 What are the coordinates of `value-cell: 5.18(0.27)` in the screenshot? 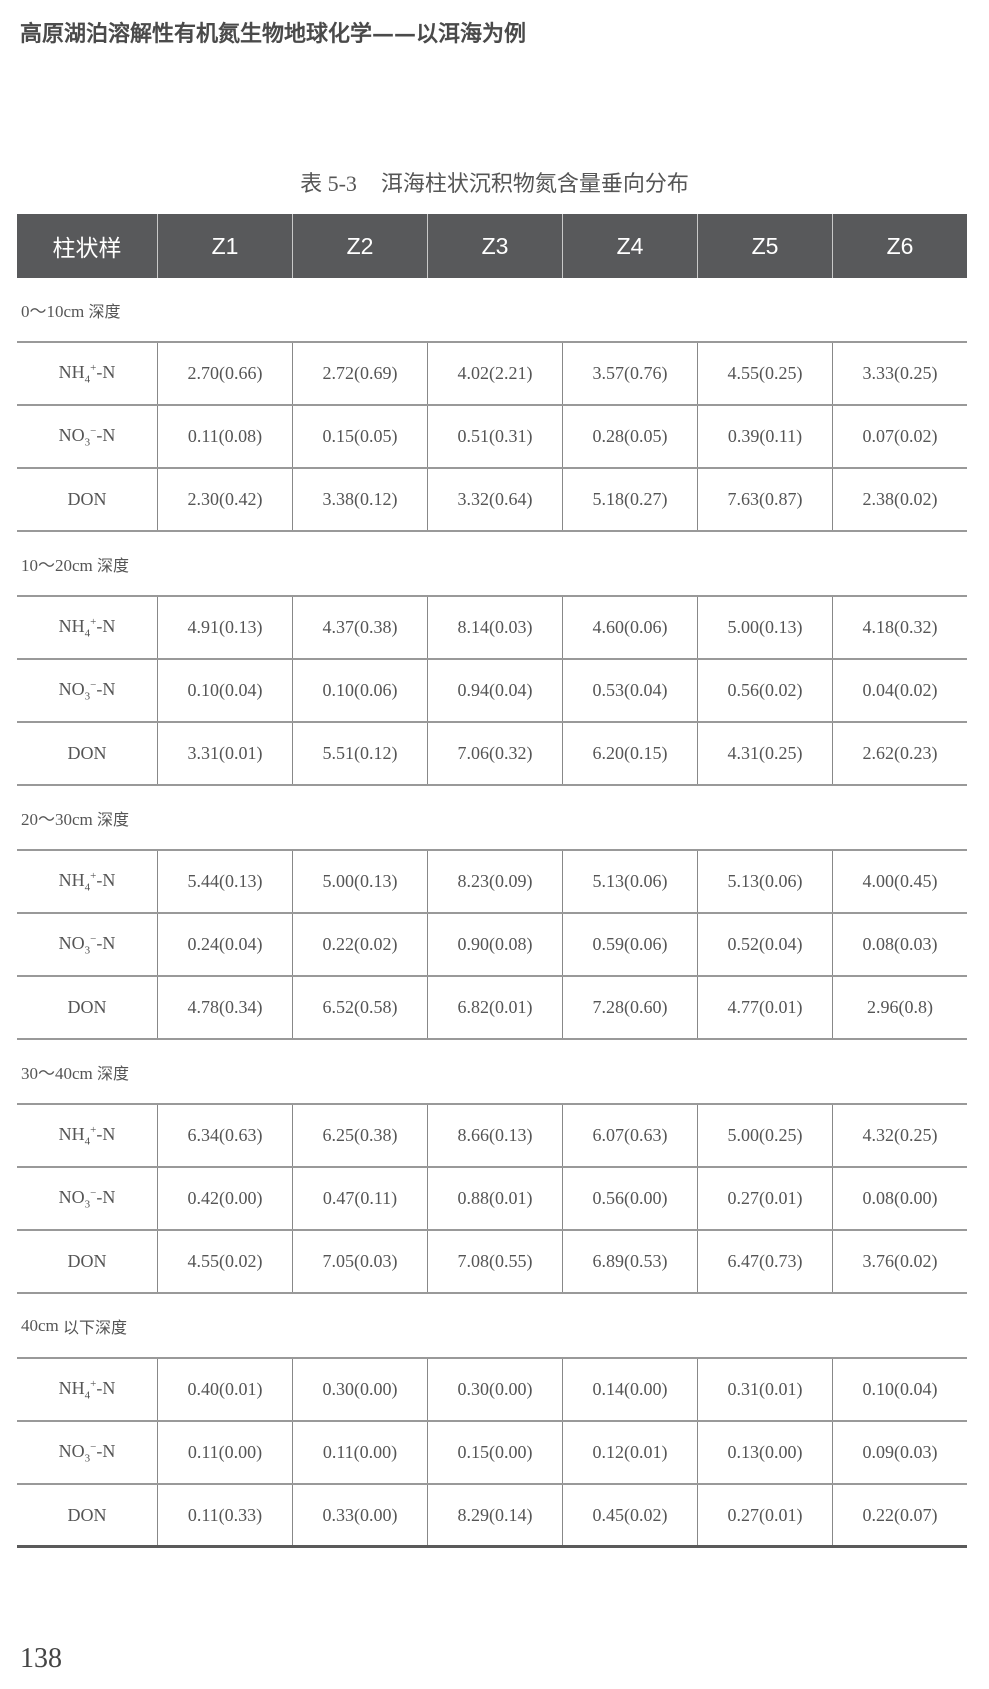 It's located at (629, 499).